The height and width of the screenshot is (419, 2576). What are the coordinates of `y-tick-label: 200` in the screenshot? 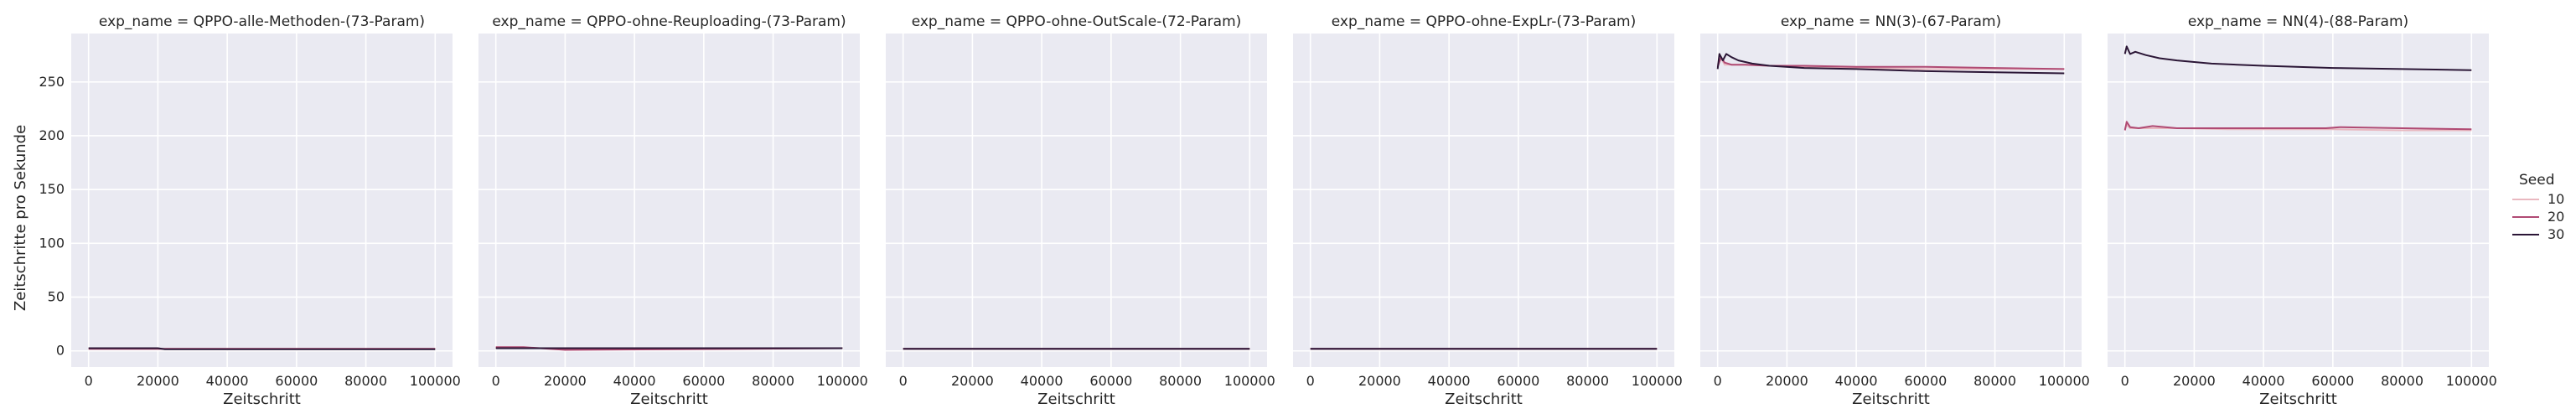 It's located at (52, 135).